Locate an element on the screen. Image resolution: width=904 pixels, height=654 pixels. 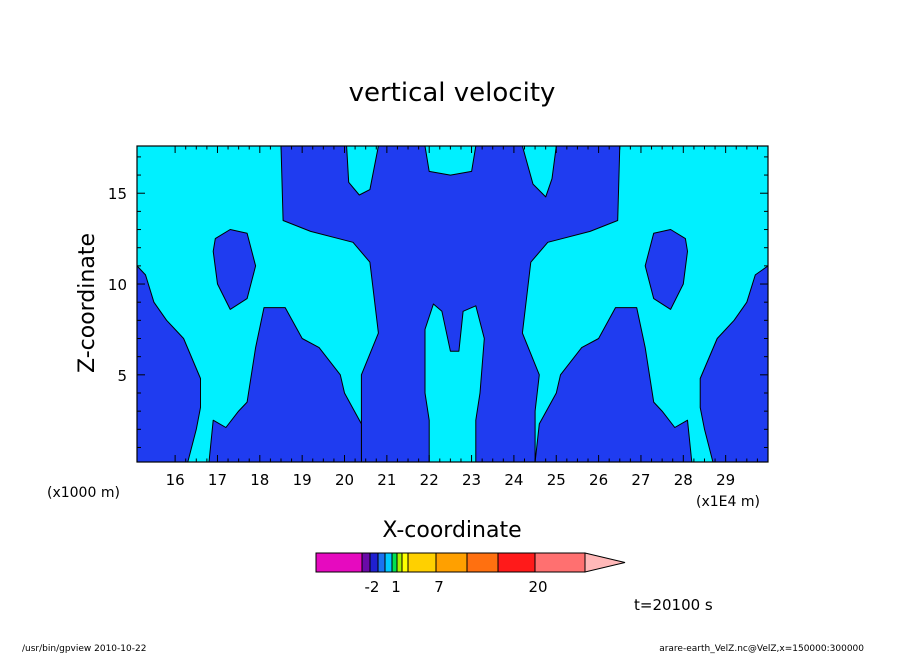
x-tick-label: 22 is located at coordinates (429, 480).